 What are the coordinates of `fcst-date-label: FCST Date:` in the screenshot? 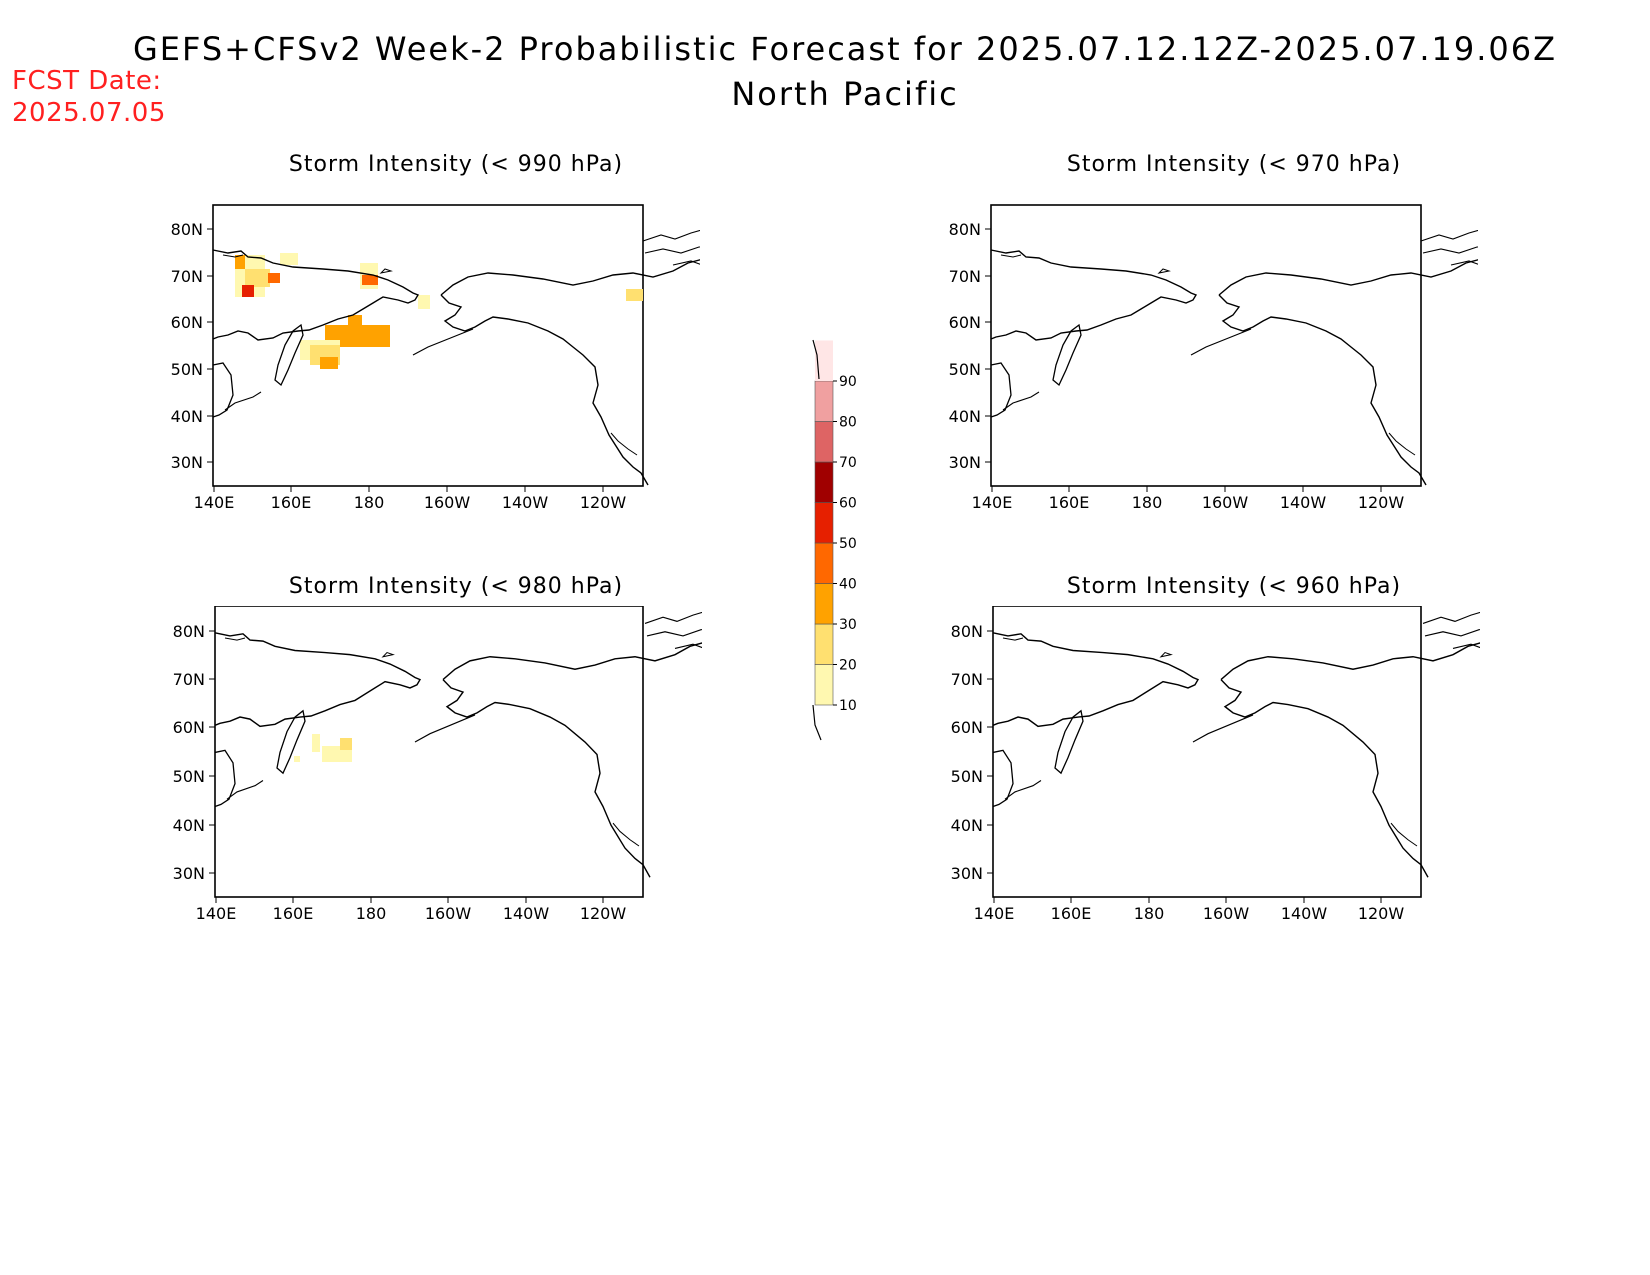 It's located at (87, 81).